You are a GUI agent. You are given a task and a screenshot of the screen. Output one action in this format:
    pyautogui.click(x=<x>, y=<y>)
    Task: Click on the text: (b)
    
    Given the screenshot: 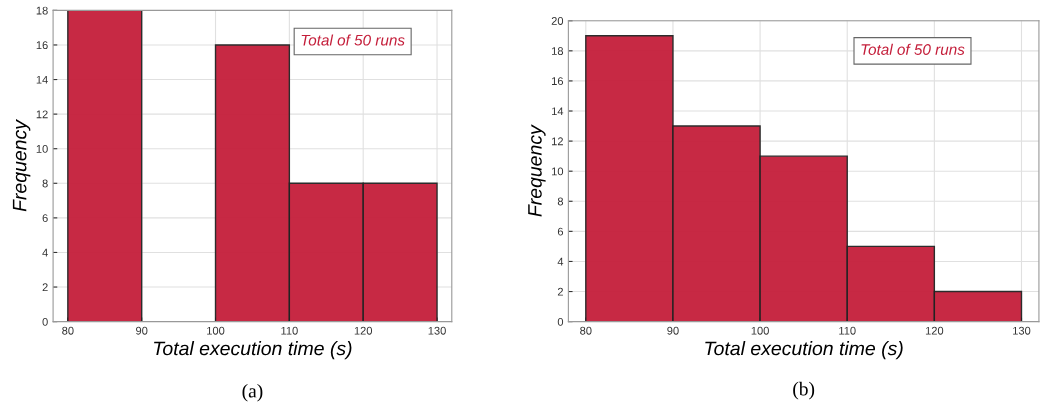 What is the action you would take?
    pyautogui.click(x=804, y=390)
    